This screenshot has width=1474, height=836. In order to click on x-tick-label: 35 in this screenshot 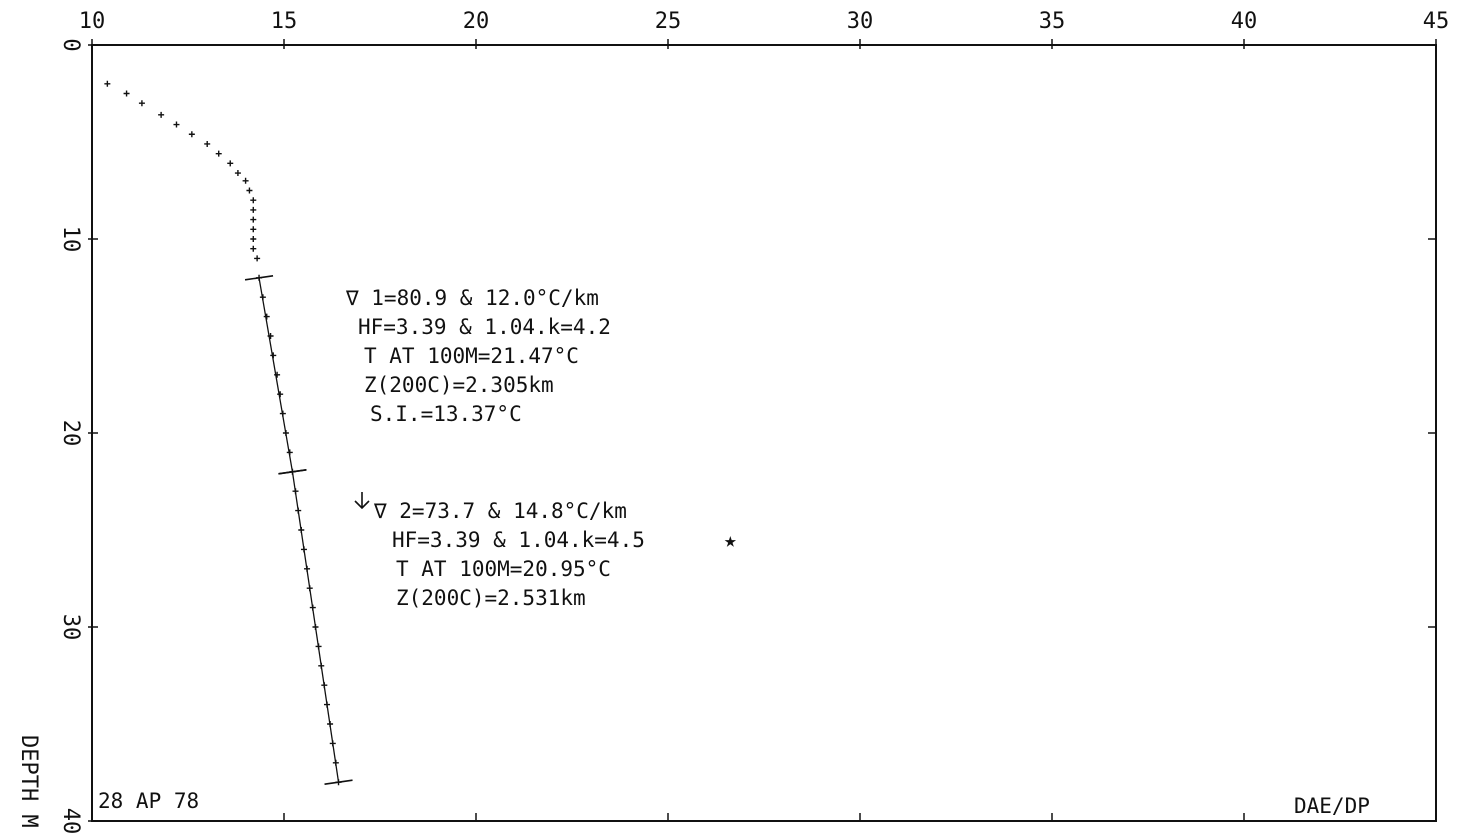, I will do `click(1052, 21)`.